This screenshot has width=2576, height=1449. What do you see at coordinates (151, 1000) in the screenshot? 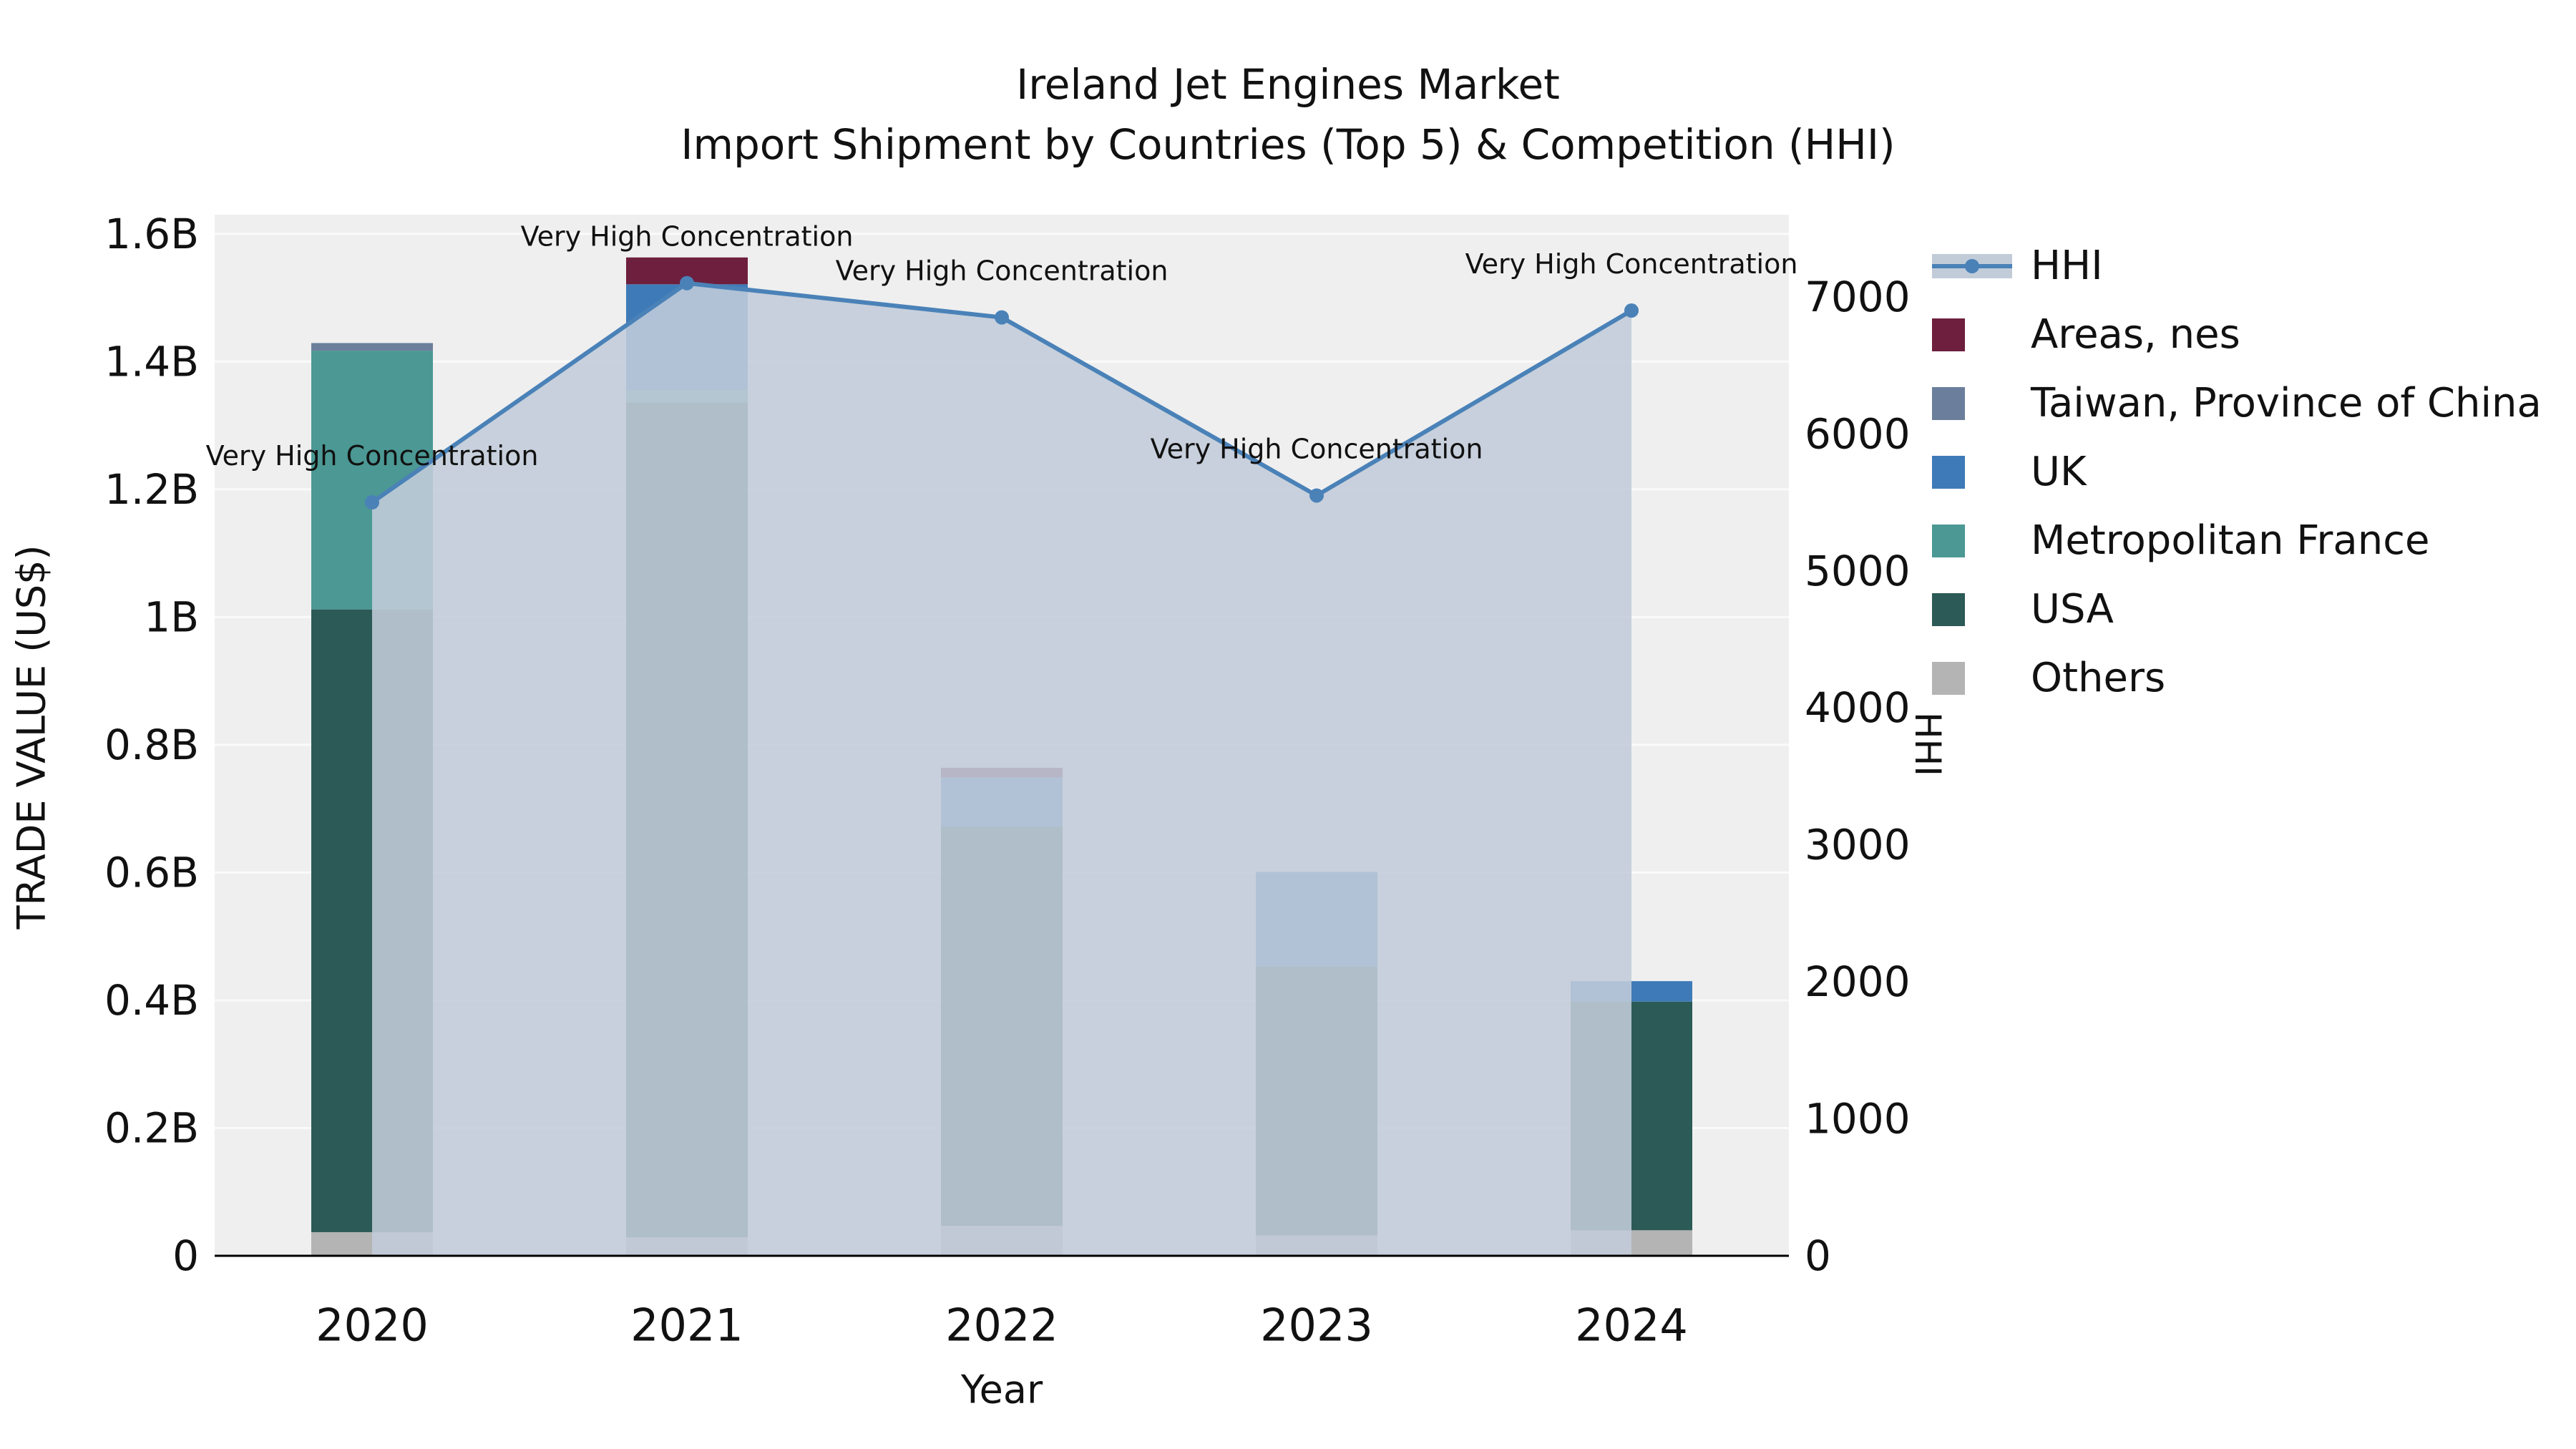
I see `left-tick-0.4B: 0.4B` at bounding box center [151, 1000].